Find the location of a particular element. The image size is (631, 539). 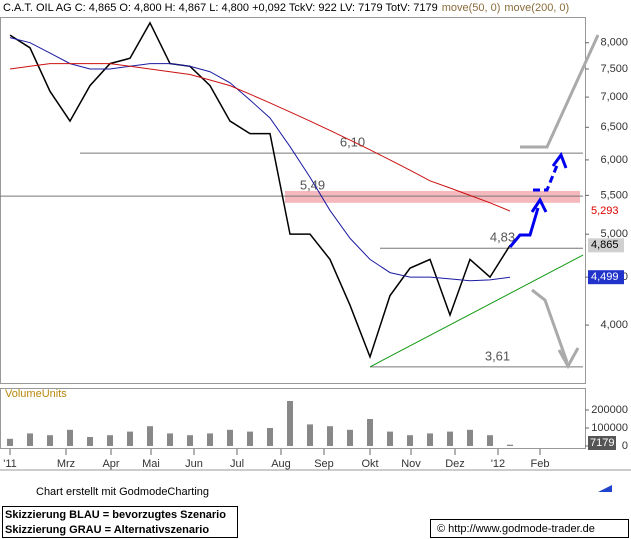

url: © http://www.godmode-trader.de is located at coordinates (516, 529).